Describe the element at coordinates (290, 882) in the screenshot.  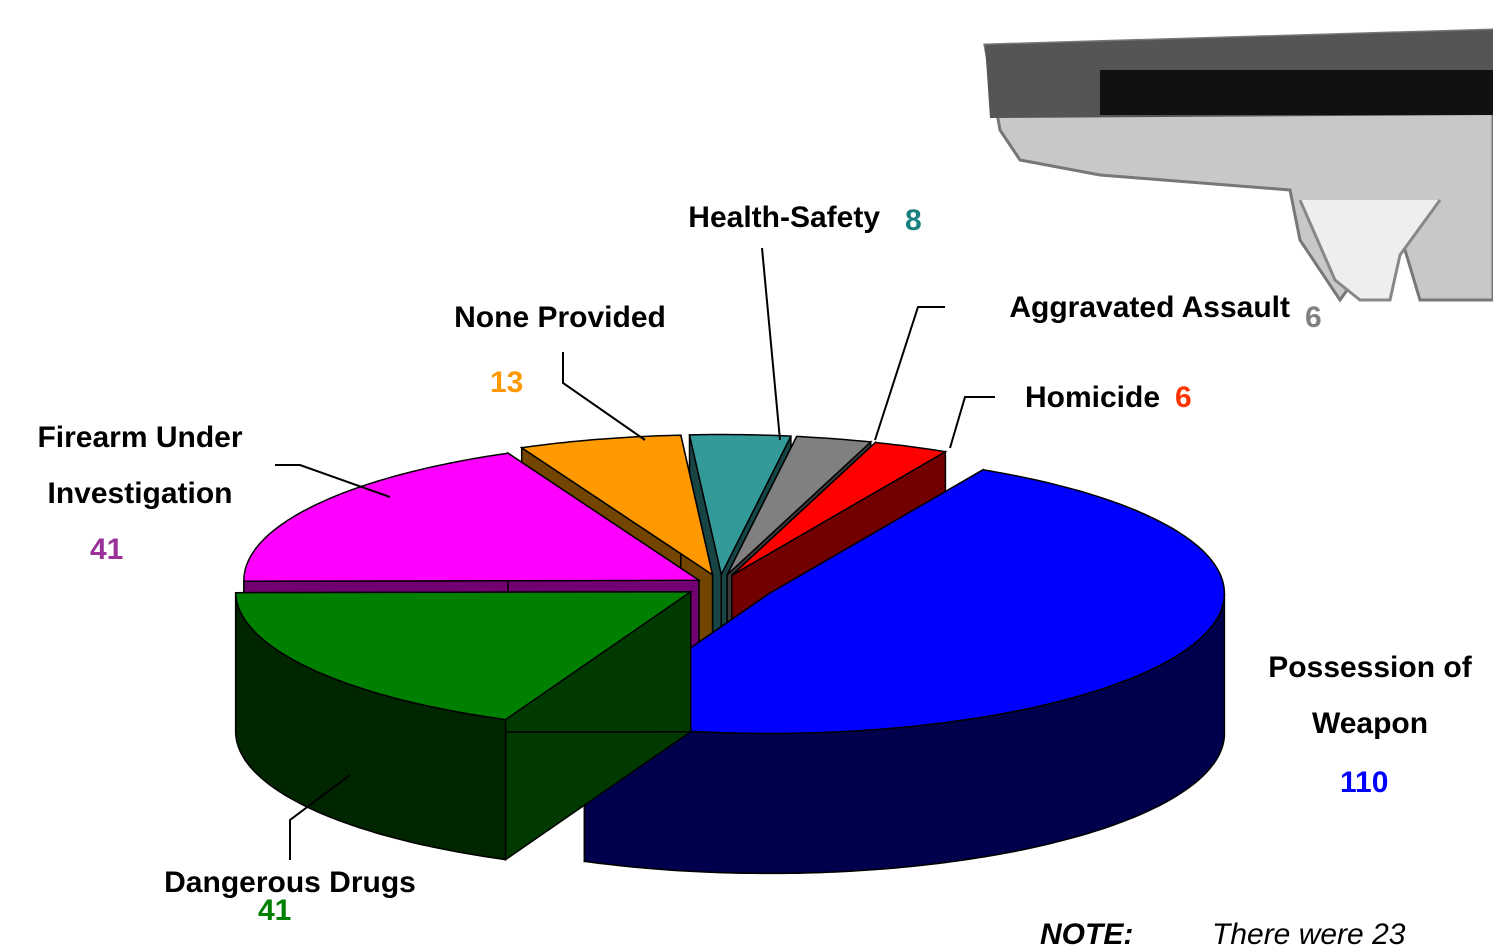
I see `slice-label: Dangerous Drugs` at that location.